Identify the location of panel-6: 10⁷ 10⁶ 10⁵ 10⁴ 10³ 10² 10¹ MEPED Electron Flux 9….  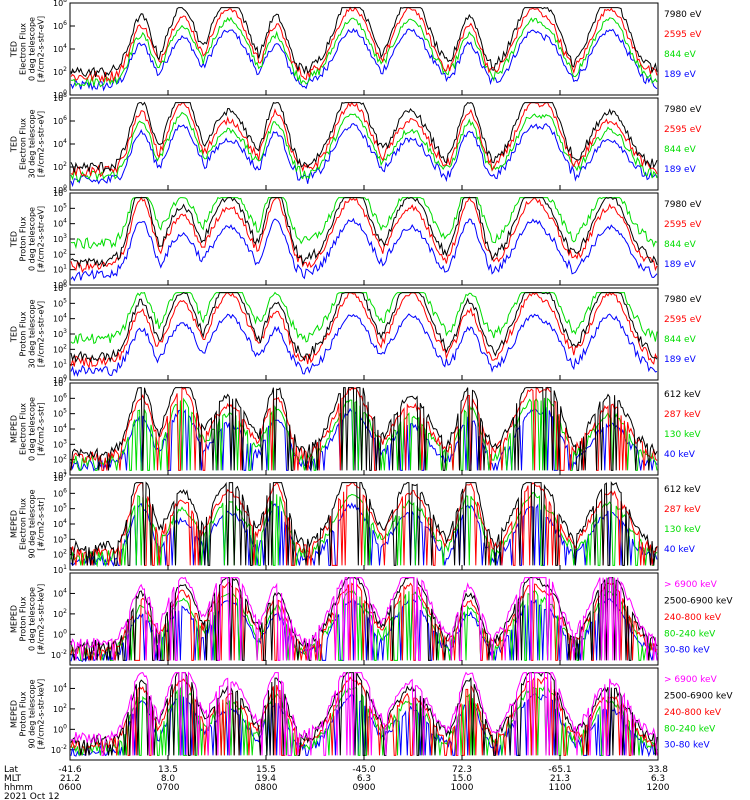
(356, 523).